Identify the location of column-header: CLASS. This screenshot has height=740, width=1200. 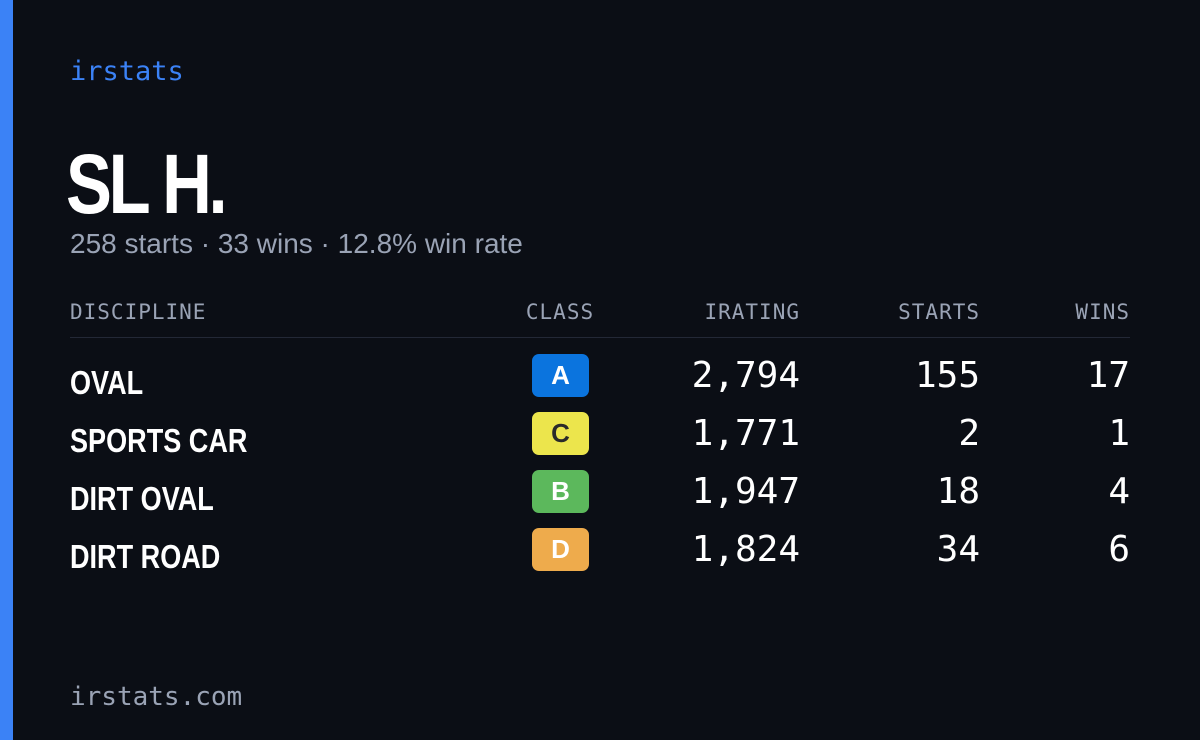
(560, 312).